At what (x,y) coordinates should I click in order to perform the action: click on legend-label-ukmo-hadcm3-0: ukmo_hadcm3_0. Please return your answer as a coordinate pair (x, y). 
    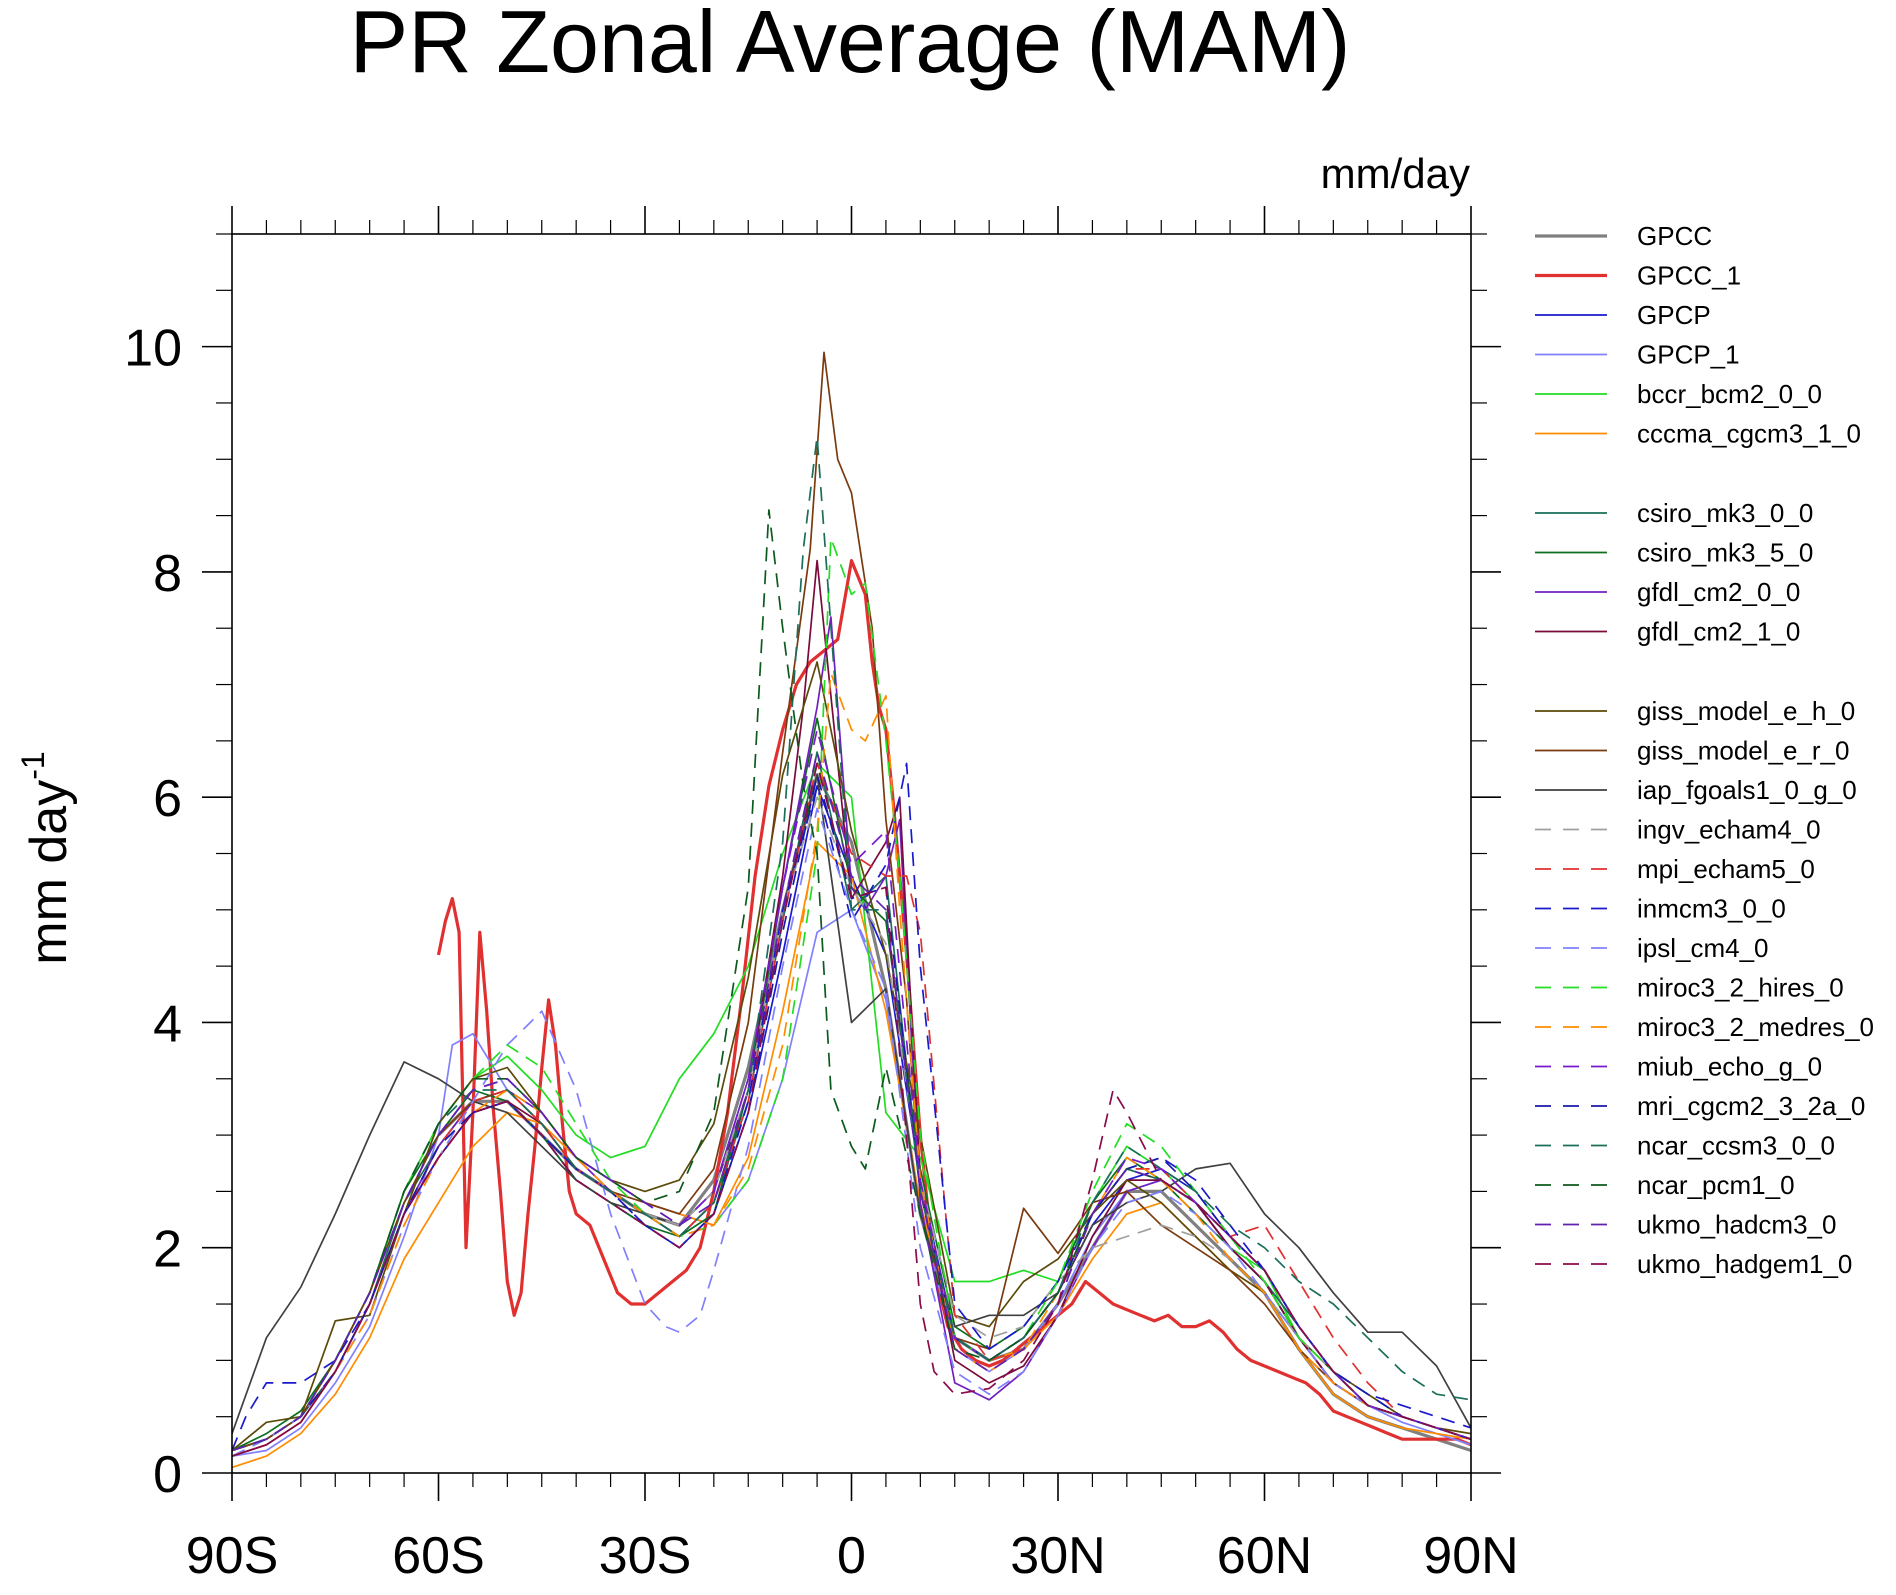
    Looking at the image, I should click on (1736, 1225).